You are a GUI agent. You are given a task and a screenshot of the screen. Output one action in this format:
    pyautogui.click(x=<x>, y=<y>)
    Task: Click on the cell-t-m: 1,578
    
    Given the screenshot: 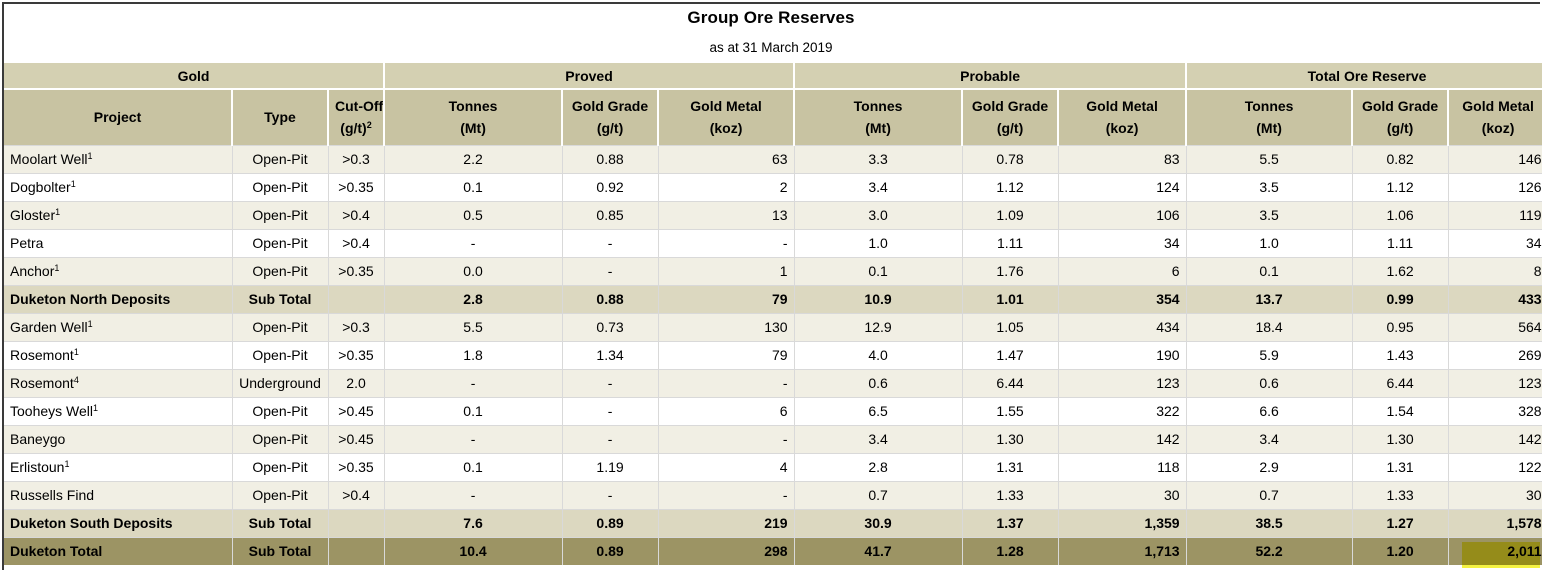 What is the action you would take?
    pyautogui.click(x=1495, y=522)
    